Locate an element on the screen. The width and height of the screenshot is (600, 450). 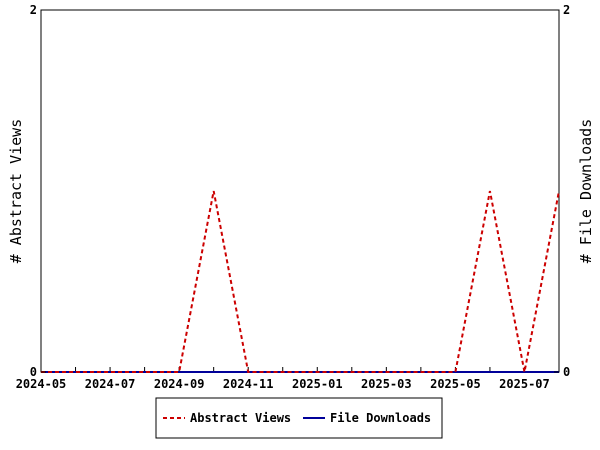
x-tick-label: 2024-05 is located at coordinates (41, 384).